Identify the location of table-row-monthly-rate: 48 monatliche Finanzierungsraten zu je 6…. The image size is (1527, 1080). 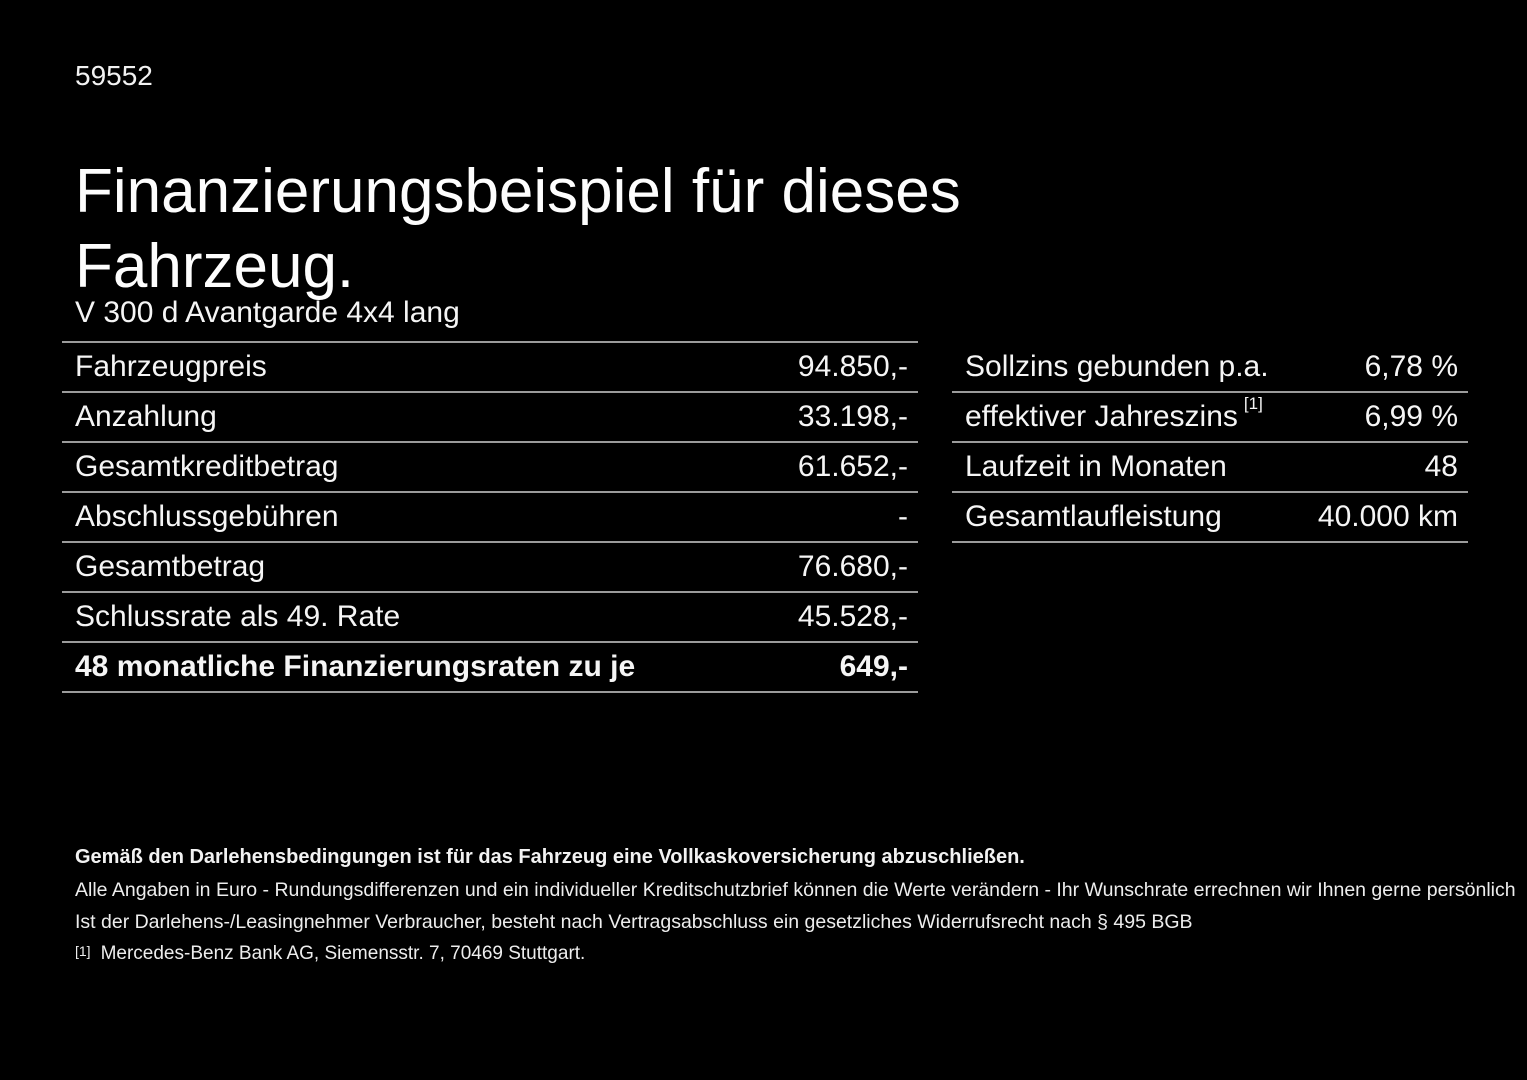
(490, 668).